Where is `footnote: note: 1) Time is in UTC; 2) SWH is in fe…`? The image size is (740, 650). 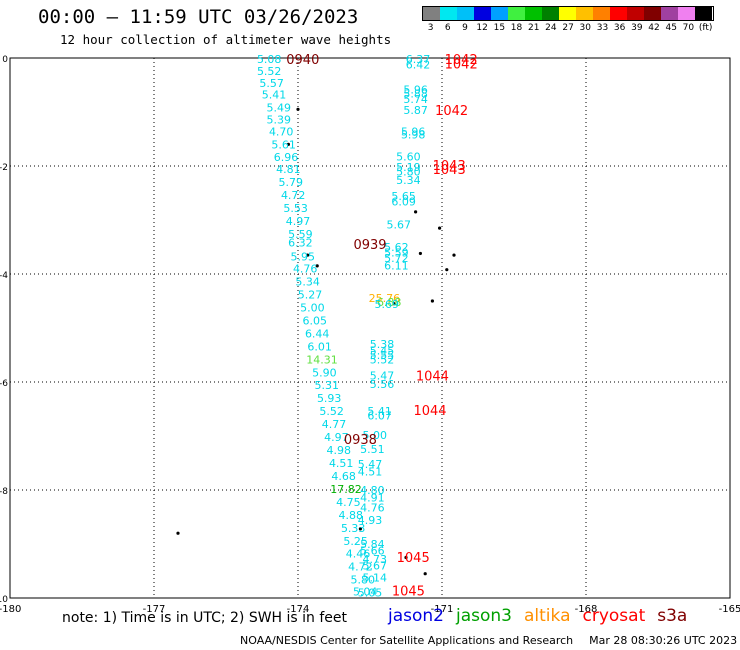 footnote: note: 1) Time is in UTC; 2) SWH is in fe… is located at coordinates (205, 618).